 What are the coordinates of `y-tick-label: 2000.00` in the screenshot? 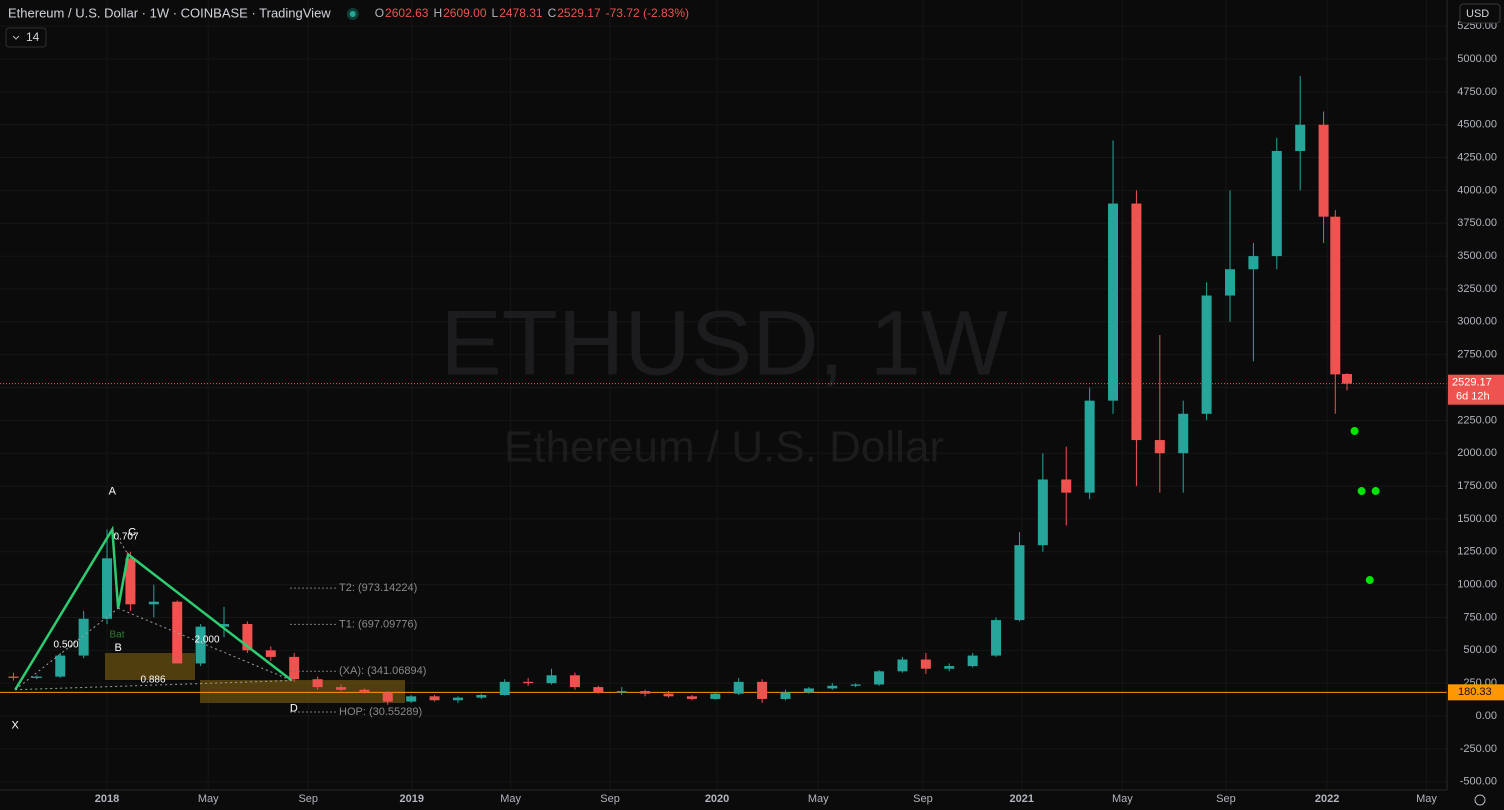 It's located at (1477, 453).